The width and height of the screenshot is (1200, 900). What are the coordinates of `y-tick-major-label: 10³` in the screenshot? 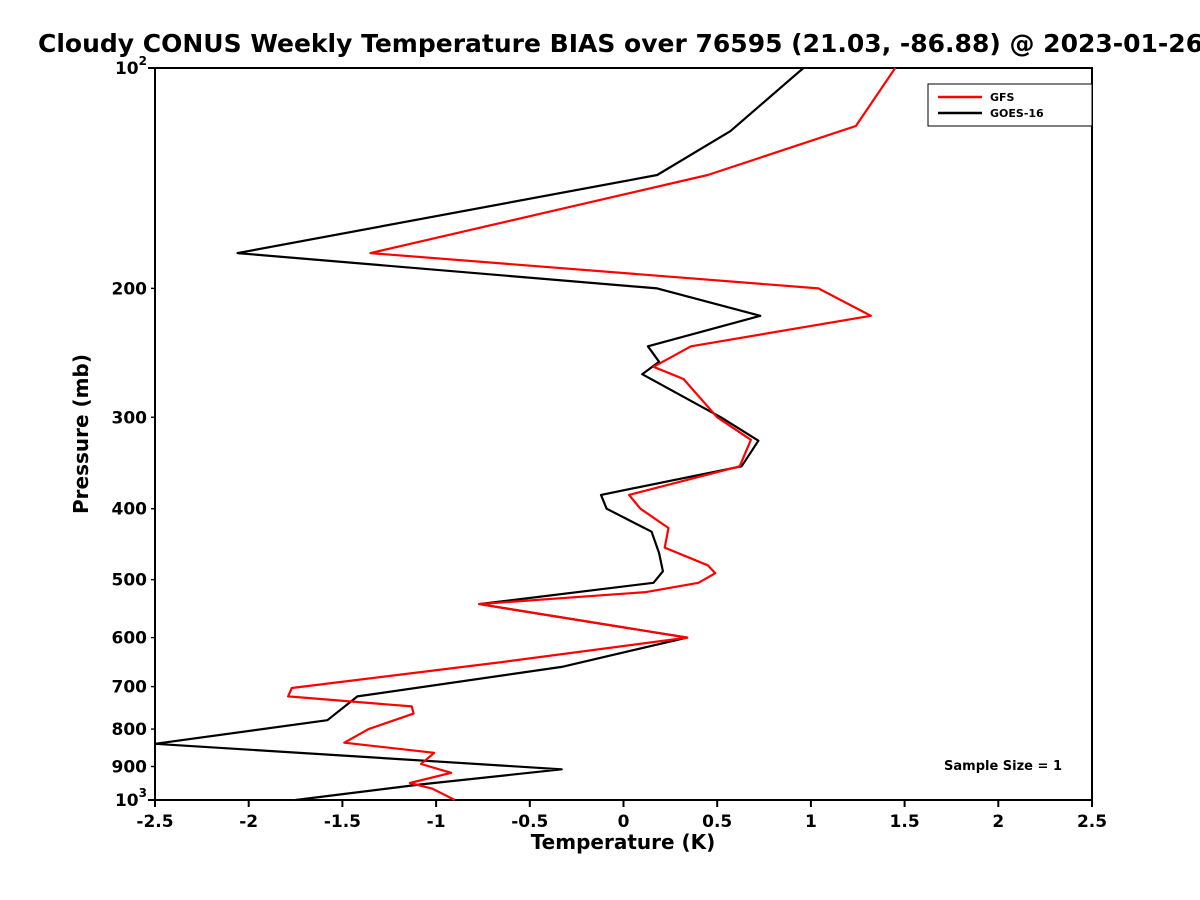 It's located at (131, 798).